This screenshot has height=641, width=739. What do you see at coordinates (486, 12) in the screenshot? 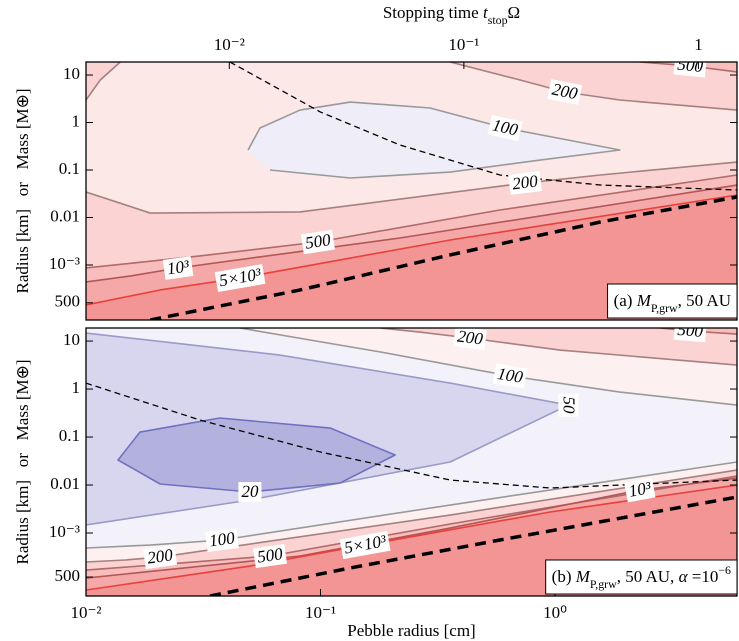
I see `text-part: t` at bounding box center [486, 12].